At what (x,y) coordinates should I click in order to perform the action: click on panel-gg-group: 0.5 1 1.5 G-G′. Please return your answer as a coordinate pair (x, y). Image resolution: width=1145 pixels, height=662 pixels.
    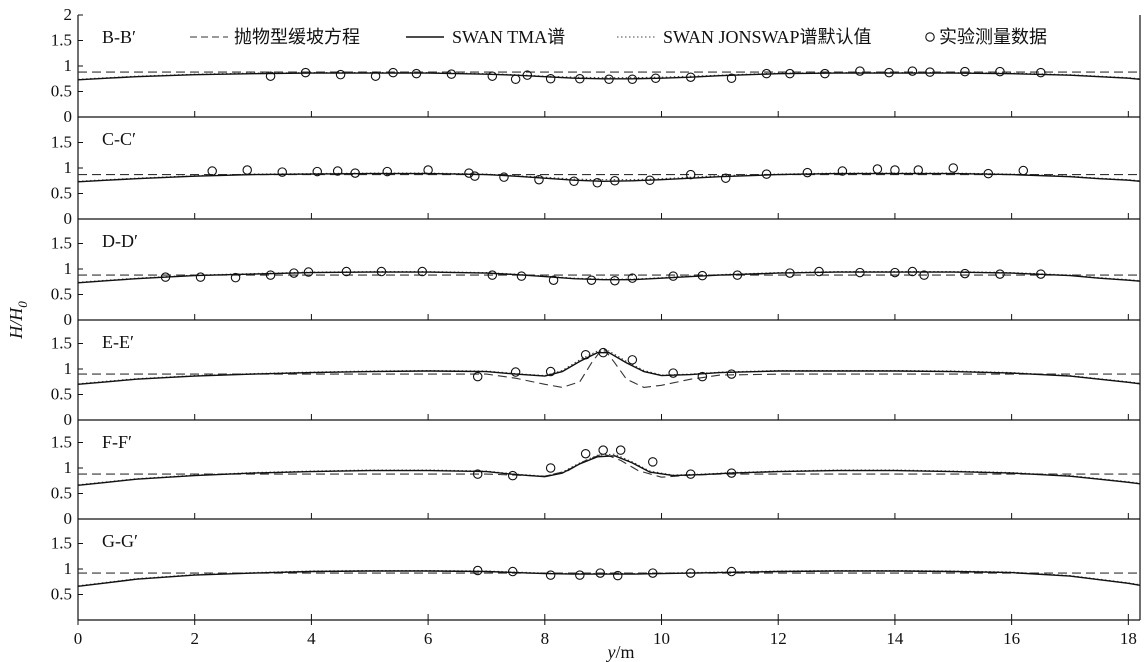
    Looking at the image, I should click on (596, 576).